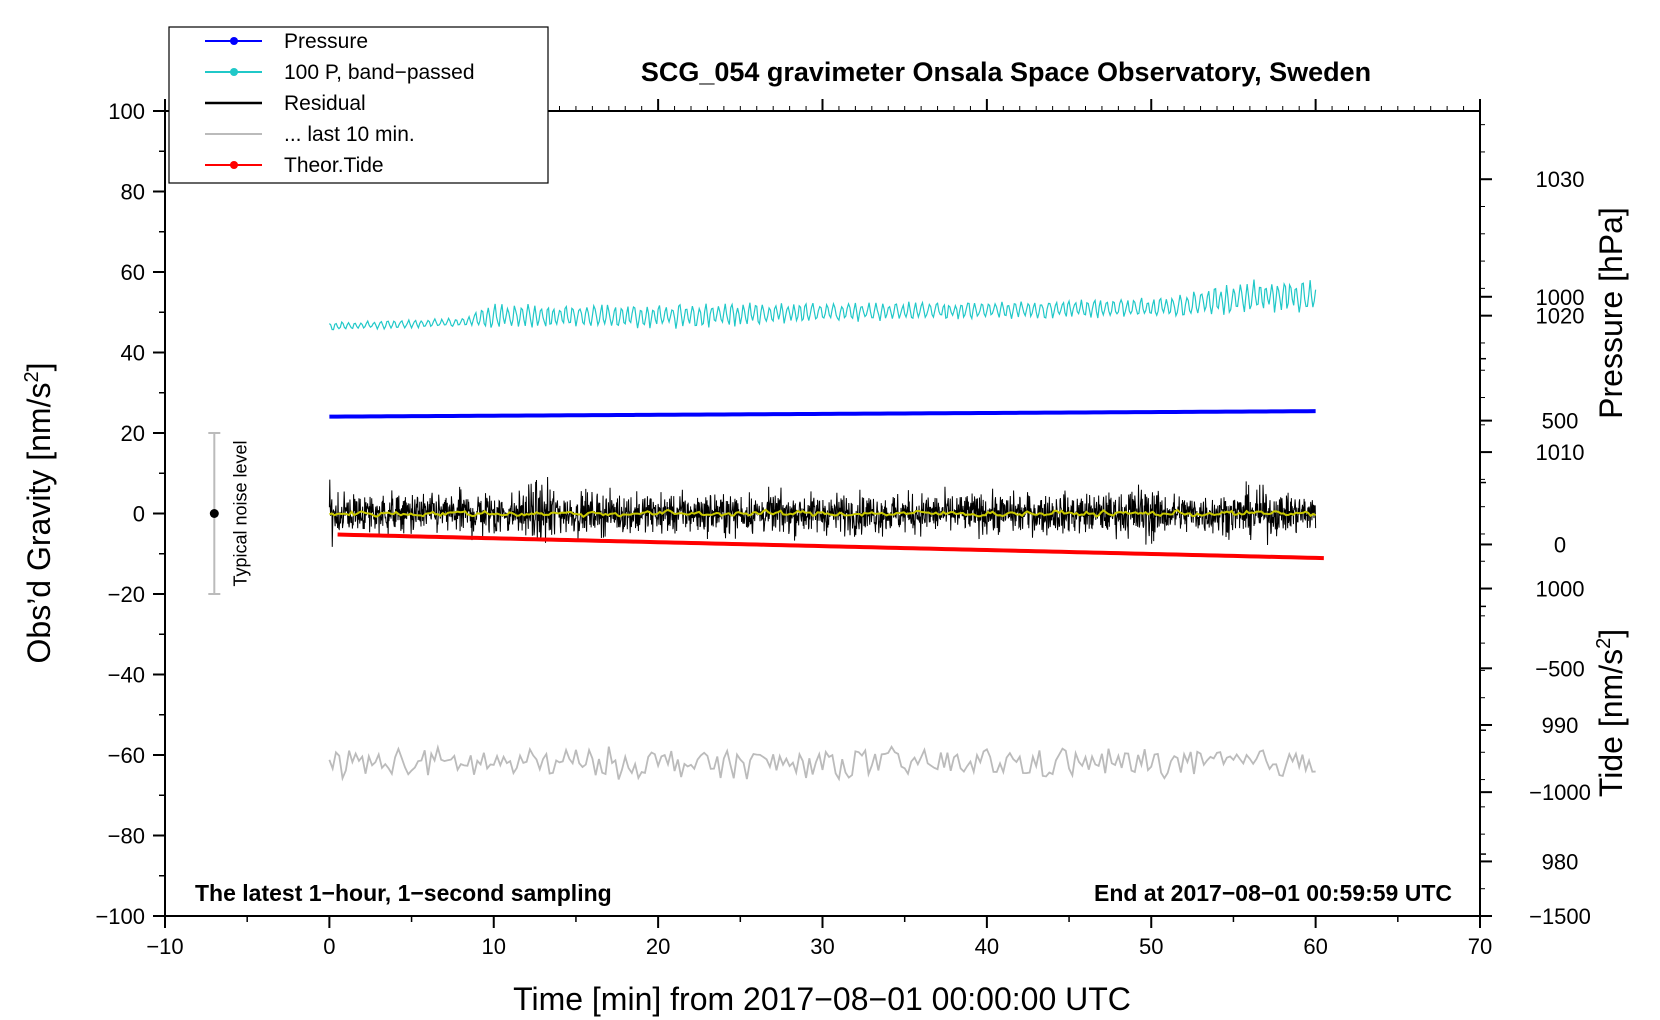 Image resolution: width=1660 pixels, height=1020 pixels. What do you see at coordinates (1273, 893) in the screenshot?
I see `annotation-right: End at 2017−08−01 00:59:59 UTC` at bounding box center [1273, 893].